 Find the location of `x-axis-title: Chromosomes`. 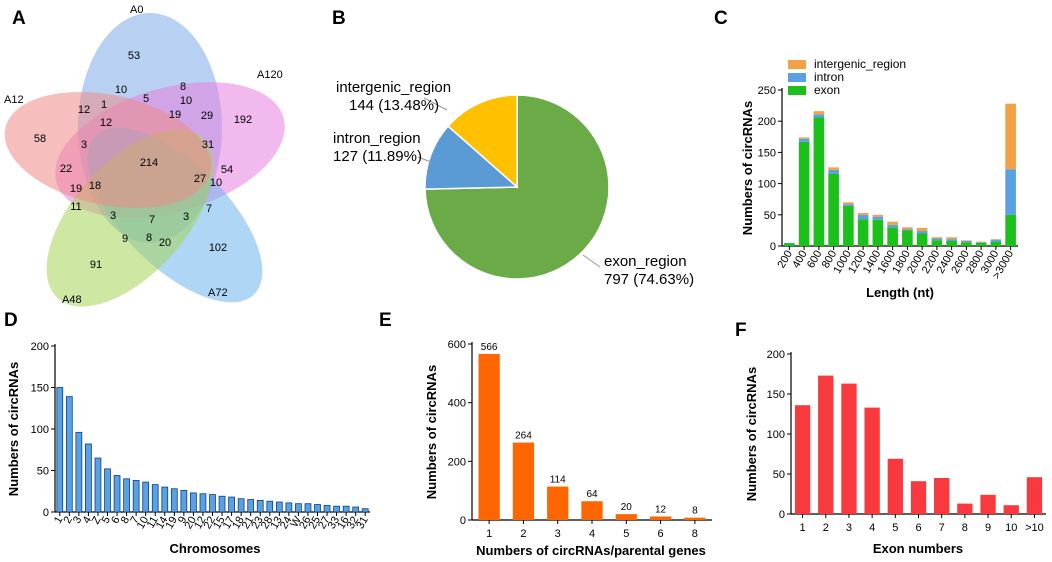

x-axis-title: Chromosomes is located at coordinates (214, 548).